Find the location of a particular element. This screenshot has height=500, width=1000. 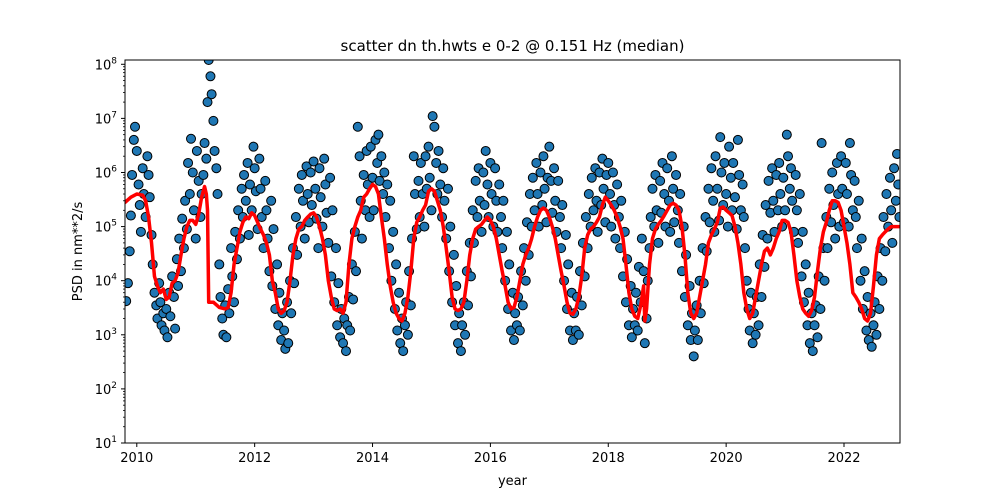

x-tick-label: 2020 is located at coordinates (726, 458).